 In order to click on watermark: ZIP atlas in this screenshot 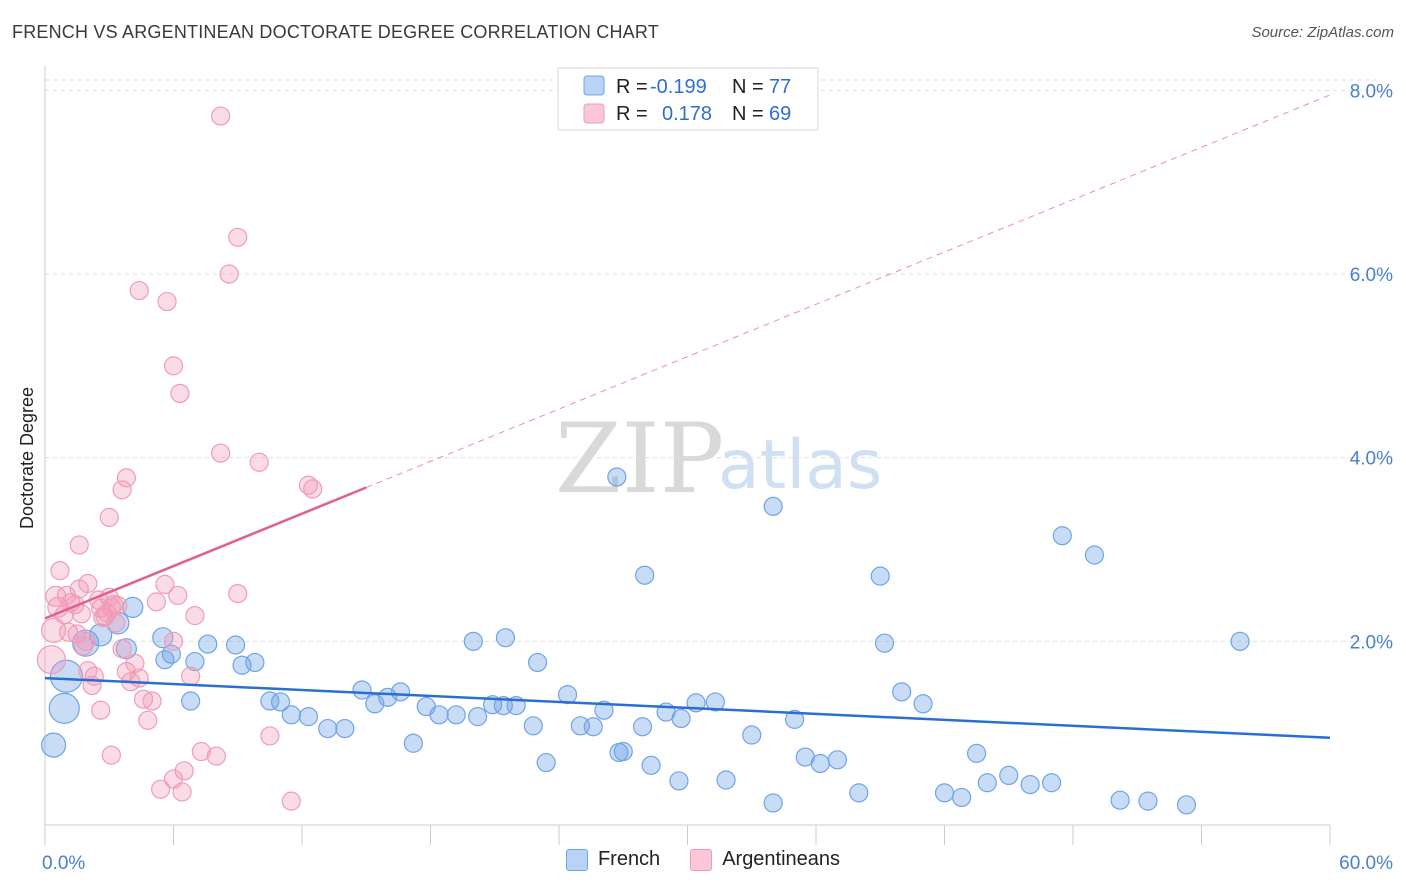, I will do `click(718, 459)`.